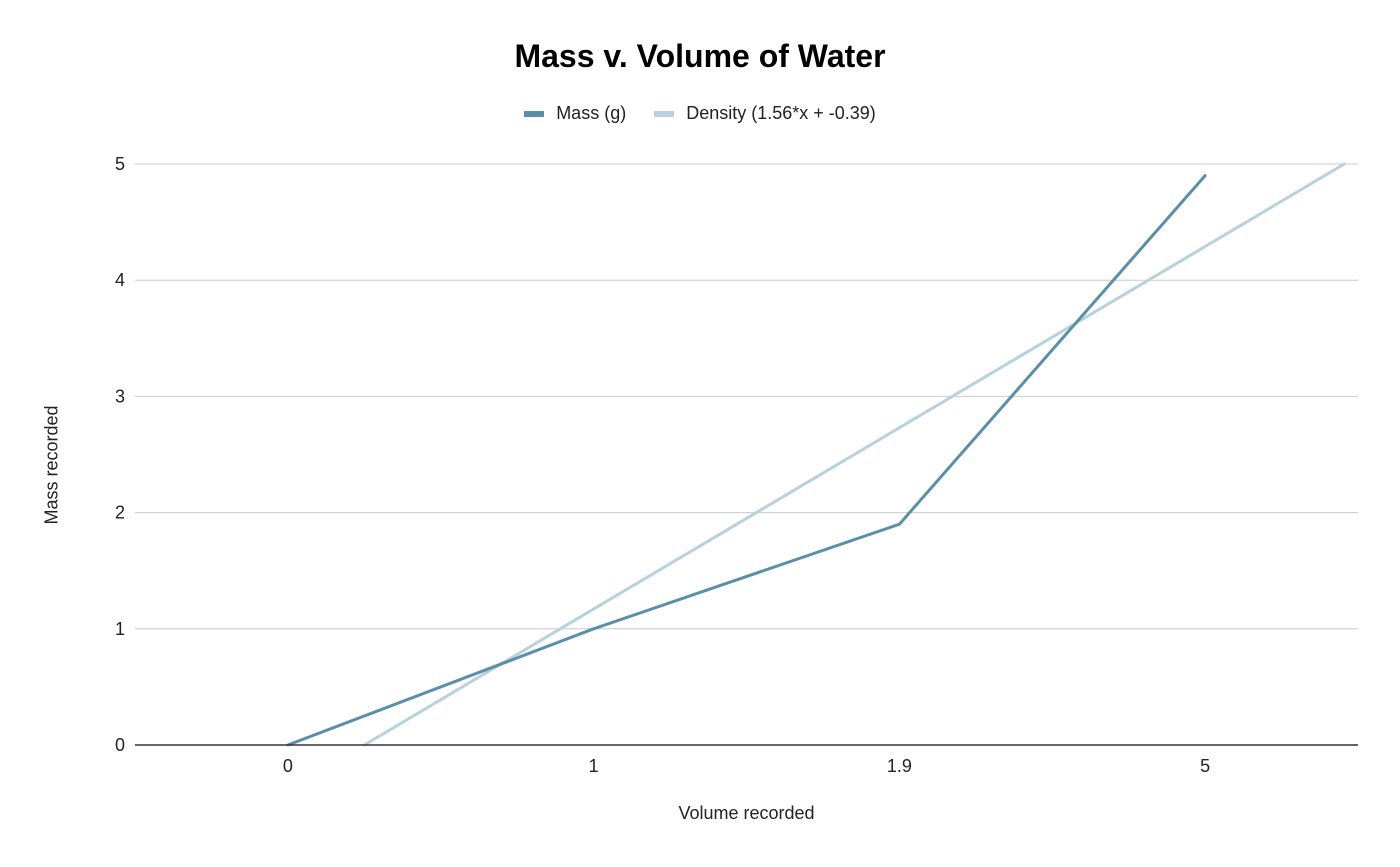  I want to click on y-tick-label: 1, so click(120, 629).